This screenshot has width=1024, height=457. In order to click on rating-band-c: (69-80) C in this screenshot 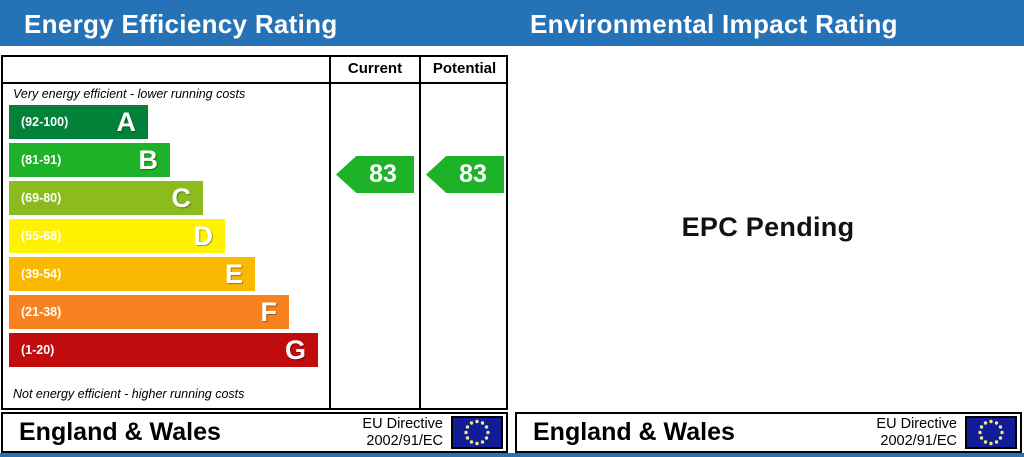, I will do `click(106, 198)`.